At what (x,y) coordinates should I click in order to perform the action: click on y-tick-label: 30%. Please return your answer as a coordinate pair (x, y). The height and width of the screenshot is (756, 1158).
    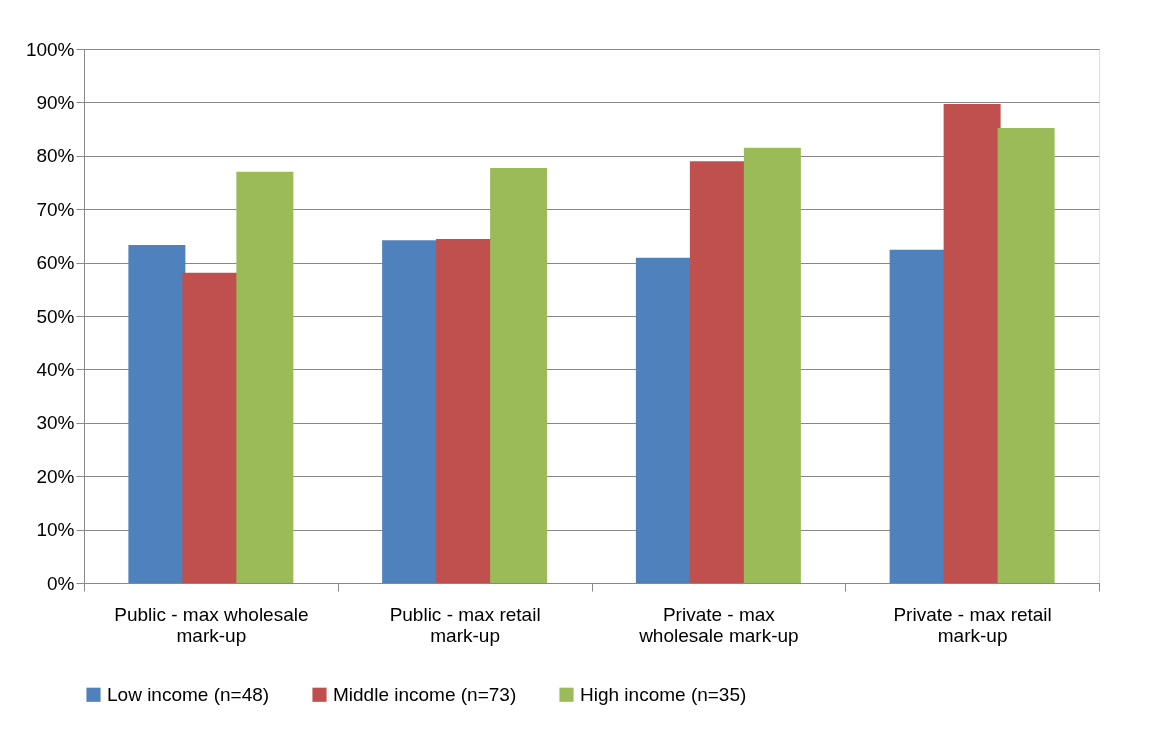
    Looking at the image, I should click on (55, 423).